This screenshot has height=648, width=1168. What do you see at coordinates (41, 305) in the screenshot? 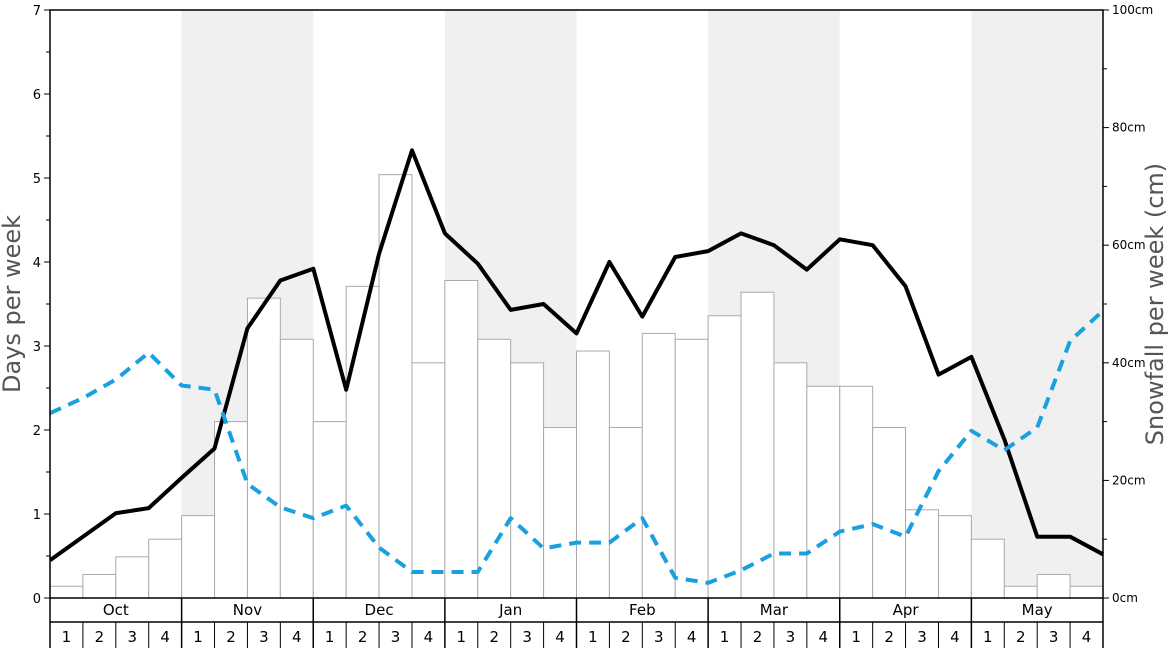
I see `left-y-axis: 0 1 2 3 4 5 6 7` at bounding box center [41, 305].